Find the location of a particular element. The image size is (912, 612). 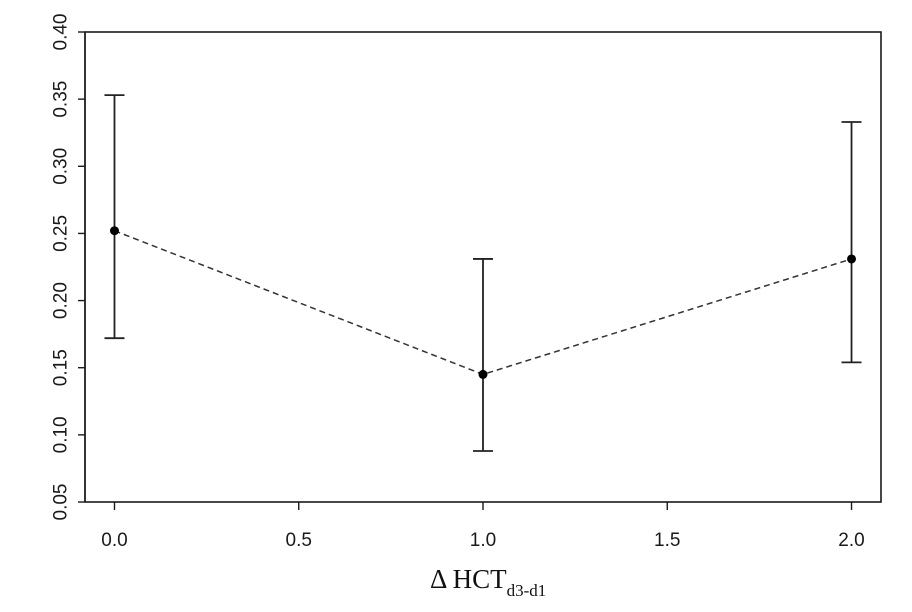

y-tick-label: 0.25 is located at coordinates (61, 233).